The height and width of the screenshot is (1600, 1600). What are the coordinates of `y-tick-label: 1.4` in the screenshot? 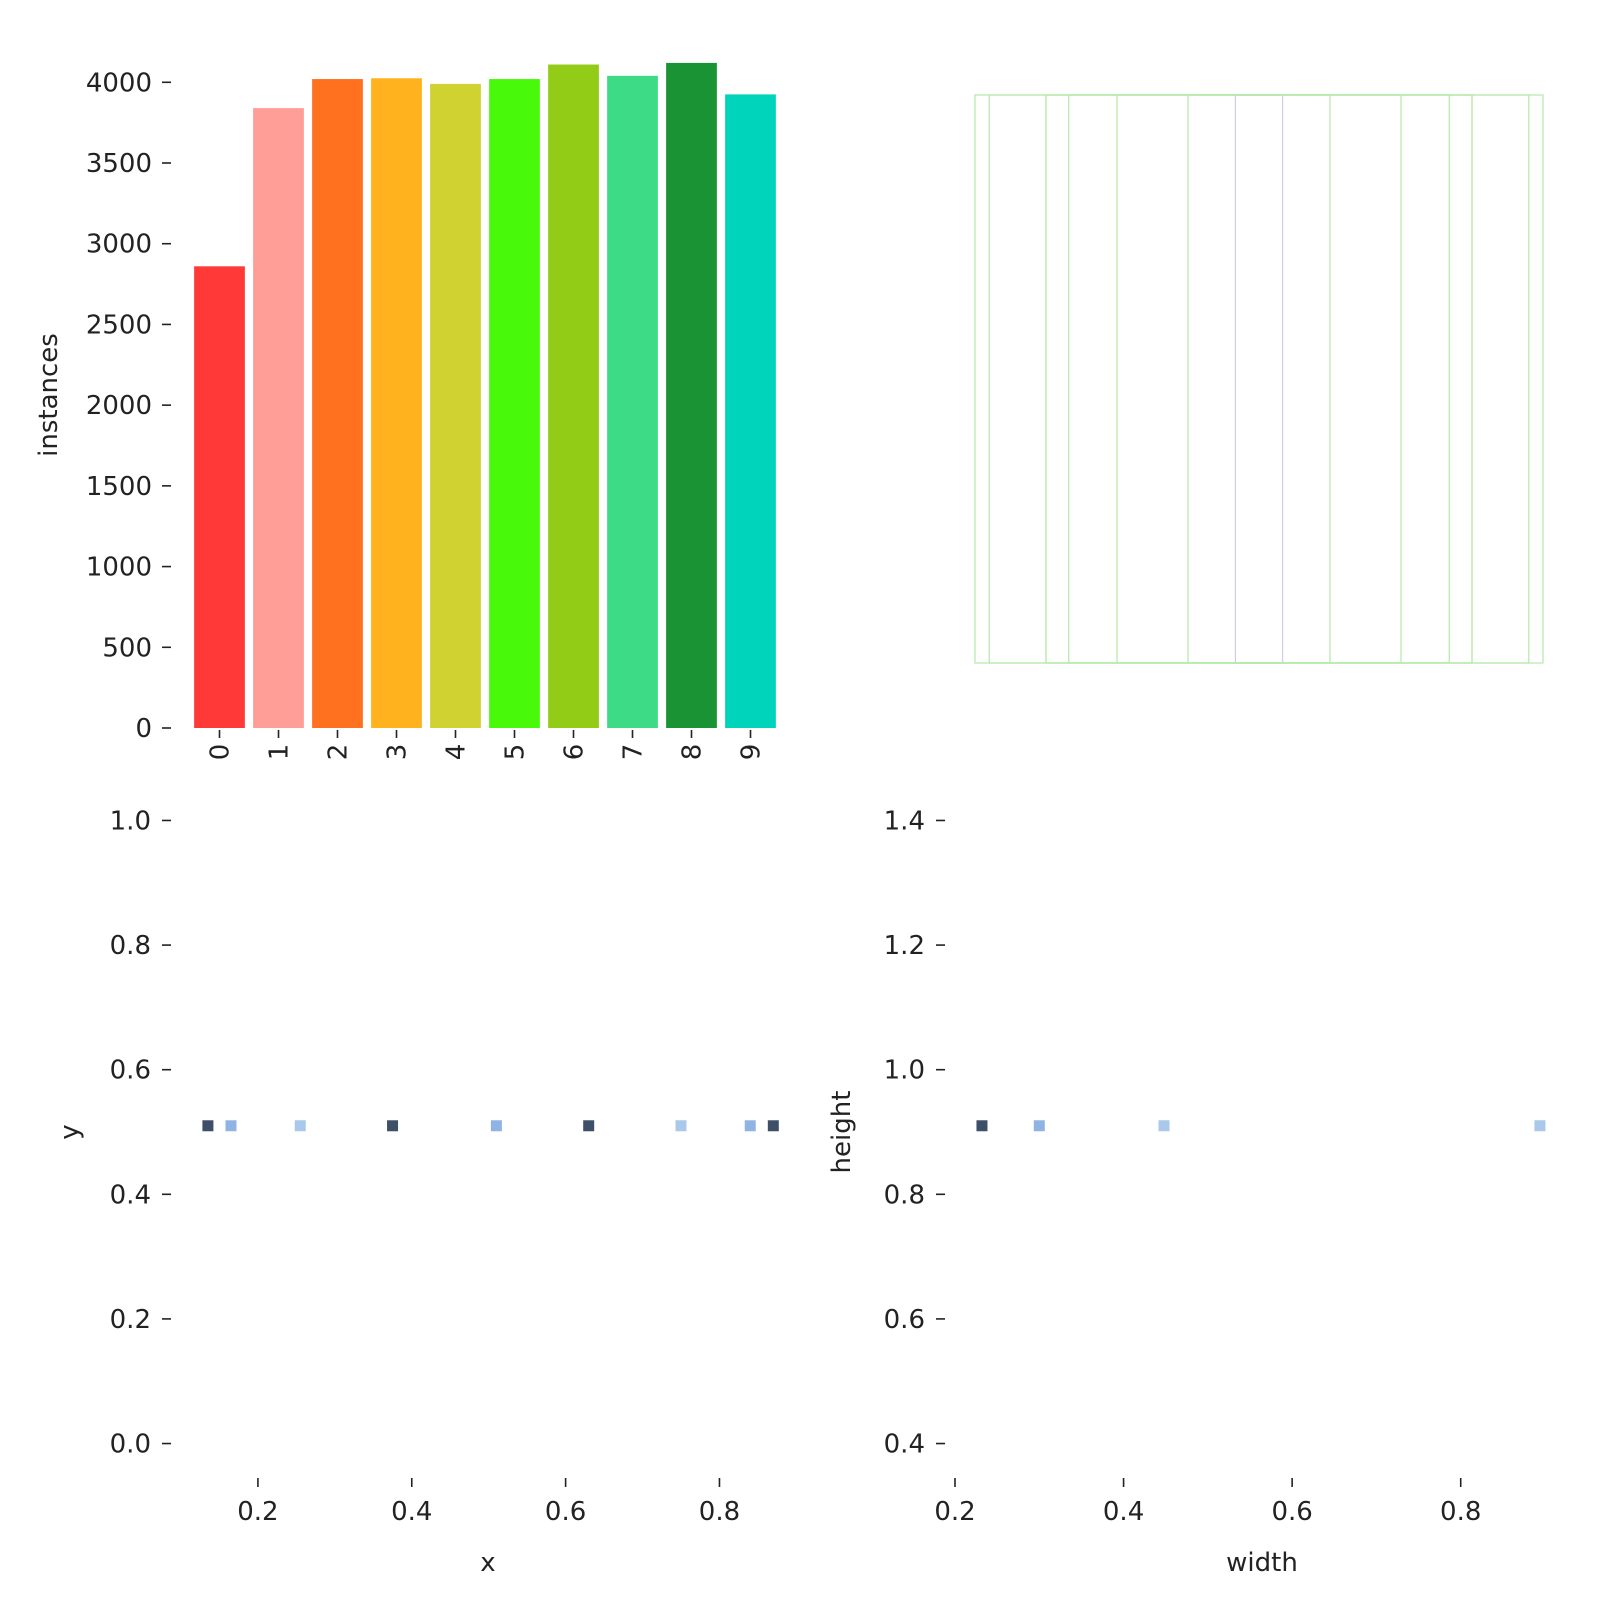 It's located at (904, 821).